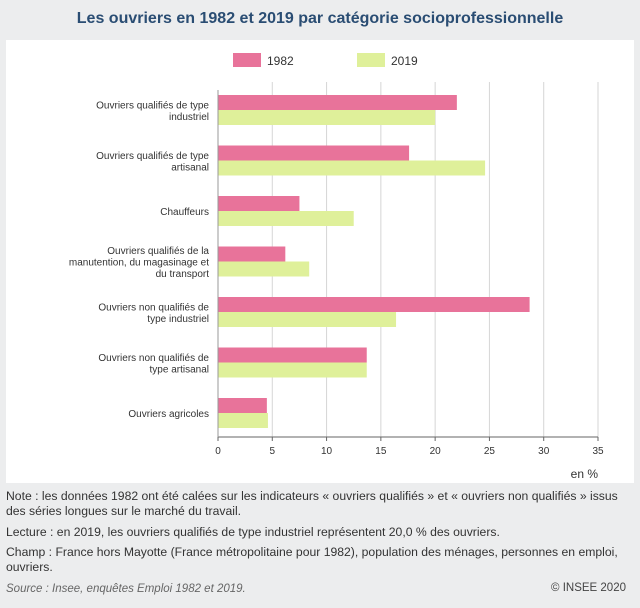  Describe the element at coordinates (168, 414) in the screenshot. I see `category-label: Ouvriers agricoles` at that location.